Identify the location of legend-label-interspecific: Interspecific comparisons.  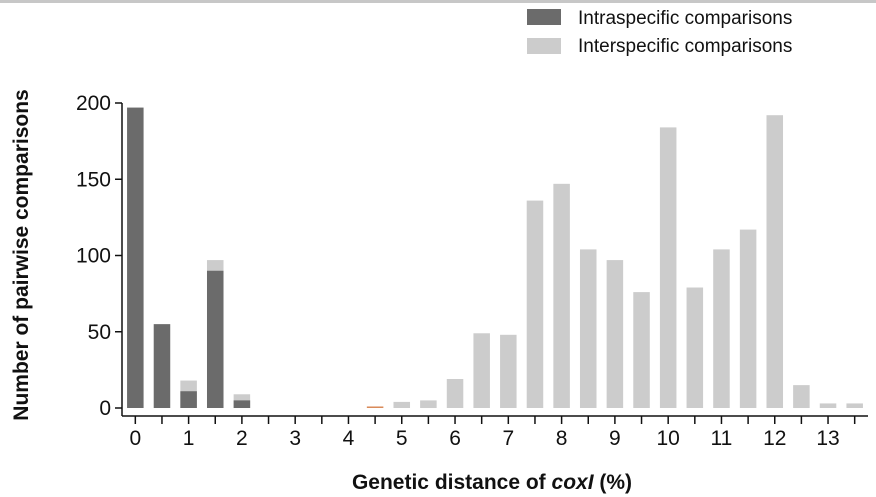
(685, 46).